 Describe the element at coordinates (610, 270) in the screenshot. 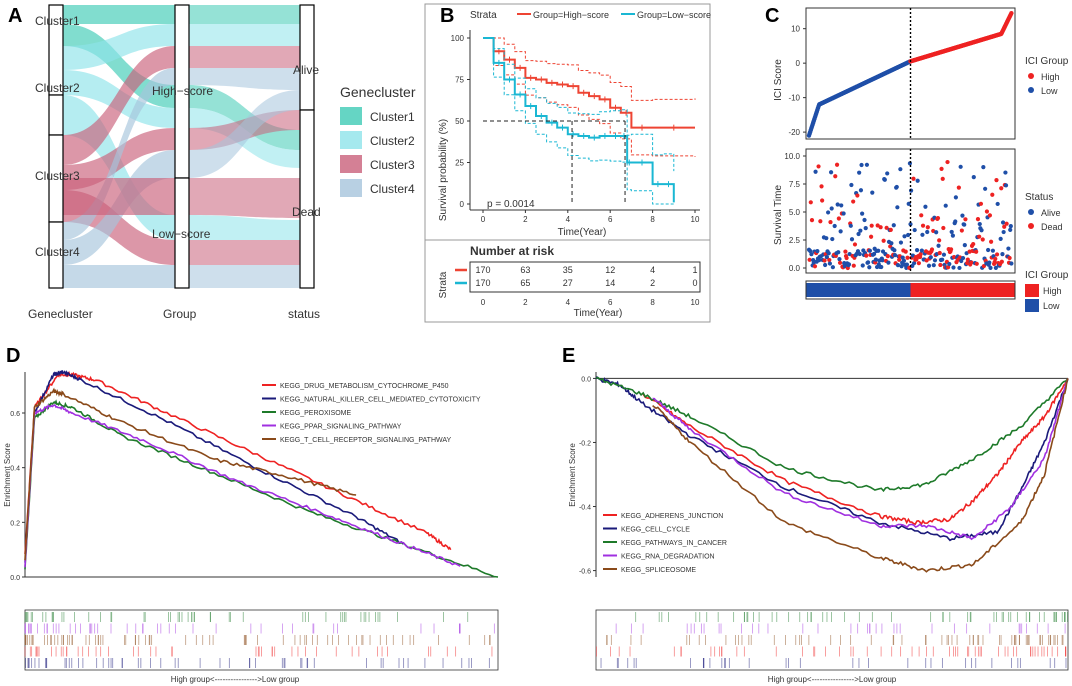

I see `risk-cell: 12` at that location.